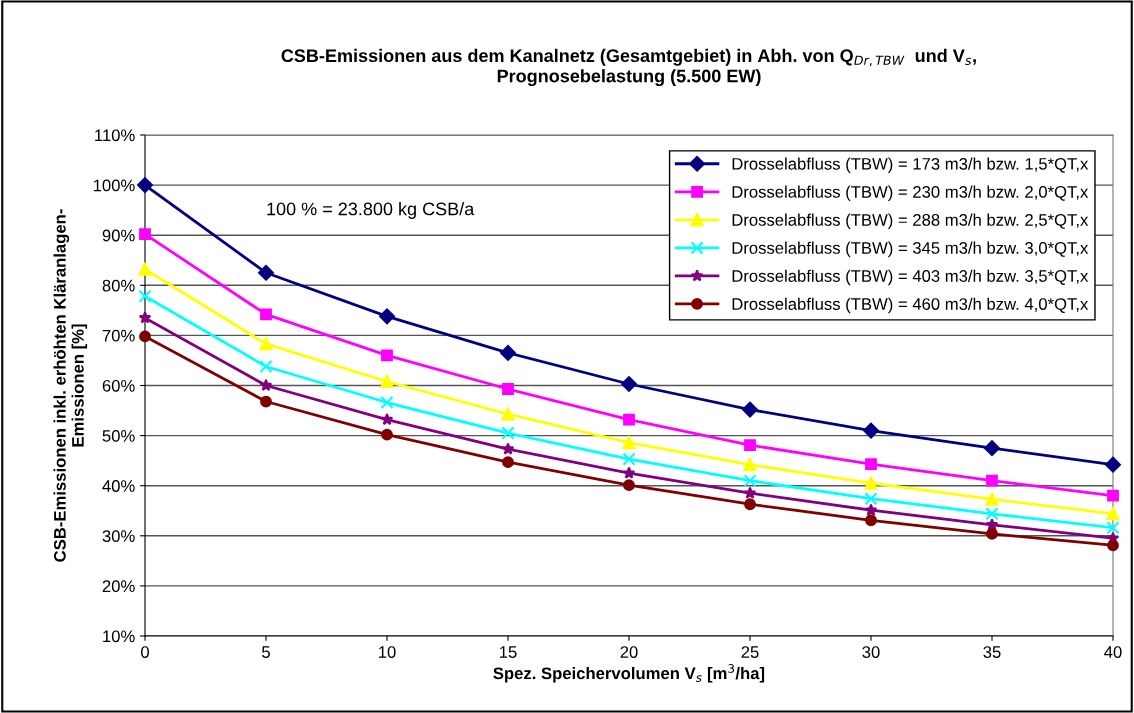  What do you see at coordinates (118, 536) in the screenshot?
I see `y-tick-label: 30%` at bounding box center [118, 536].